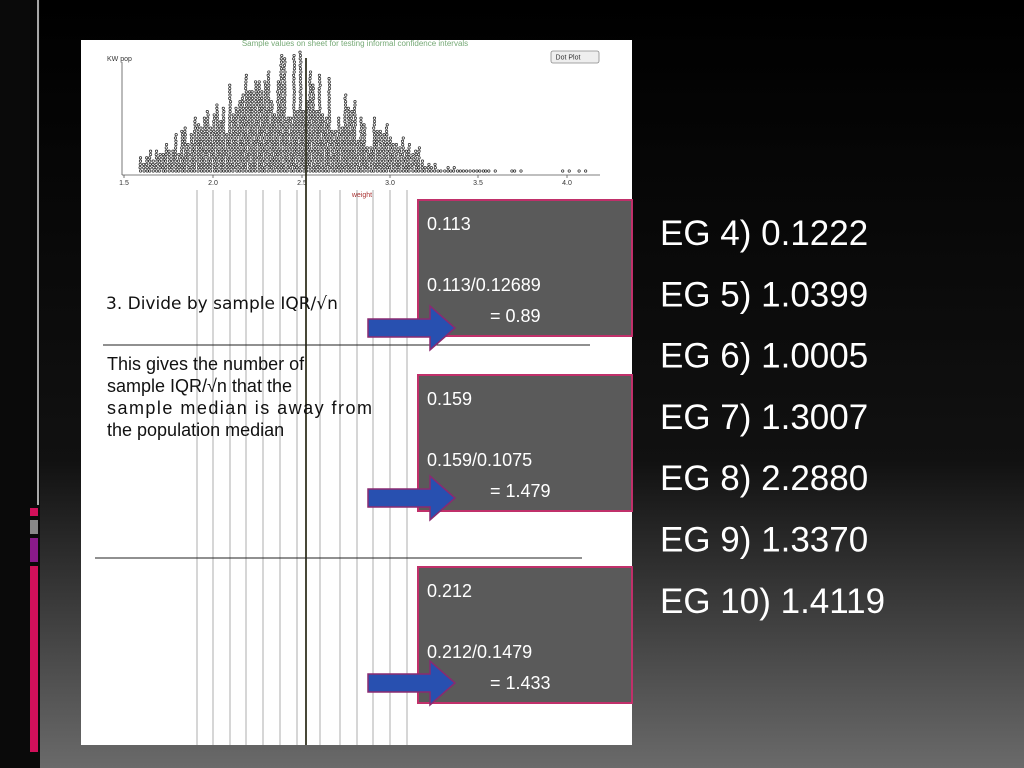 Image resolution: width=1024 pixels, height=768 pixels. What do you see at coordinates (568, 58) in the screenshot?
I see `plot-button-label: Dot Plot` at bounding box center [568, 58].